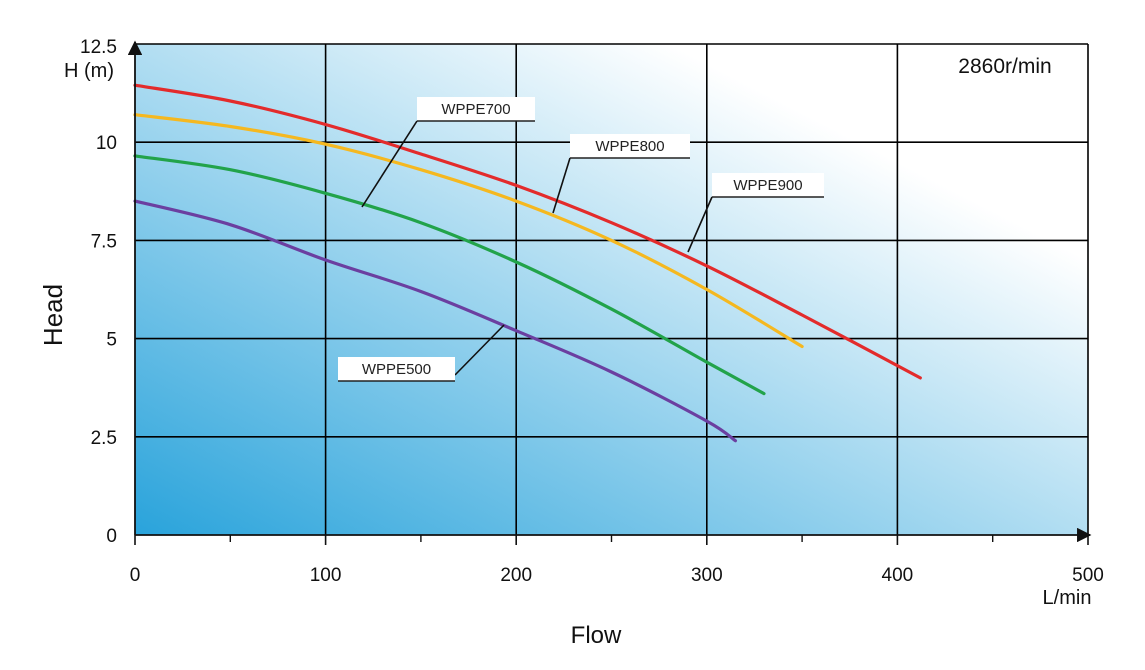 This screenshot has width=1145, height=670. I want to click on y-tick-label: 5, so click(111, 340).